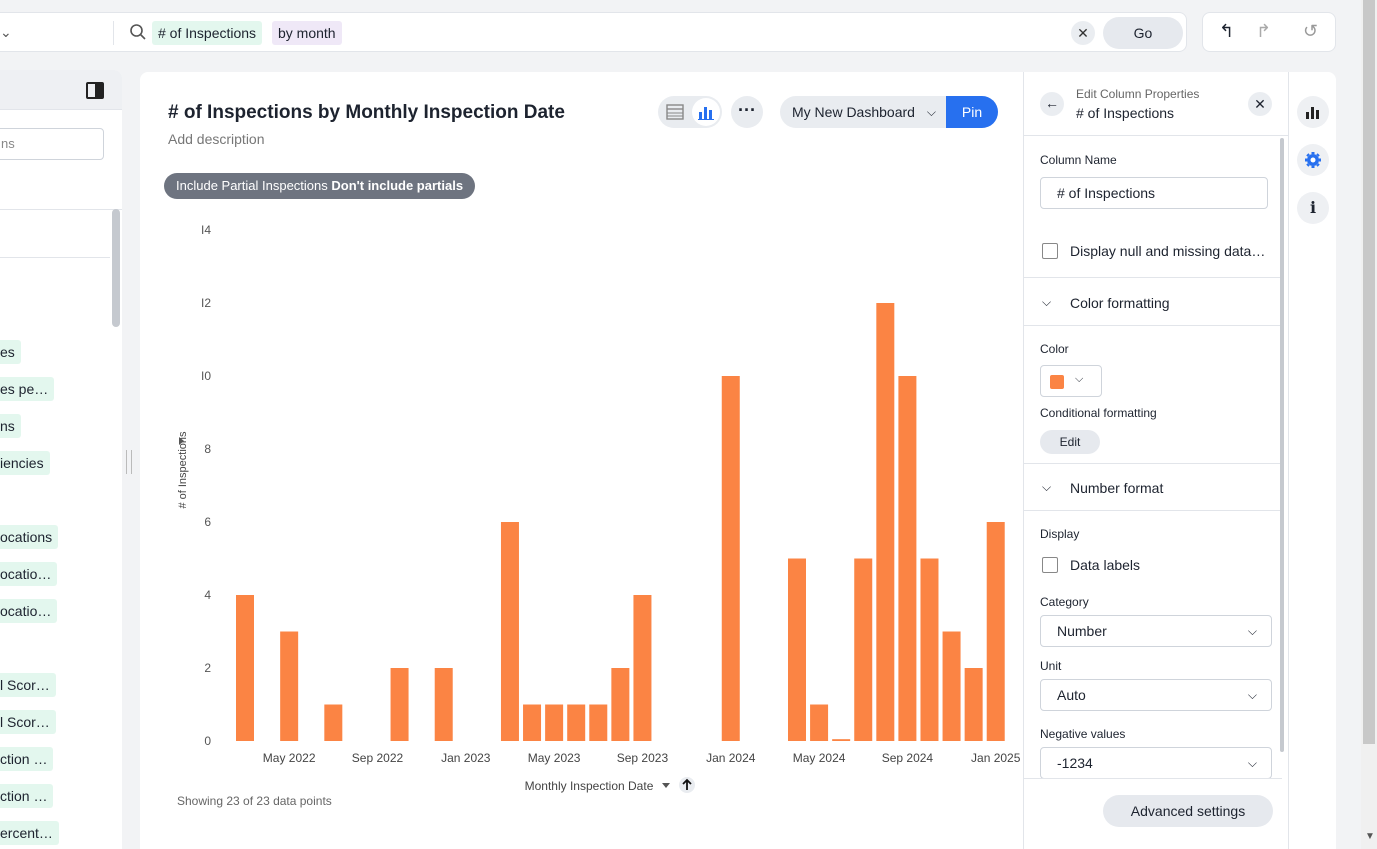  What do you see at coordinates (466, 758) in the screenshot?
I see `x-tick-label: Jan 2023` at bounding box center [466, 758].